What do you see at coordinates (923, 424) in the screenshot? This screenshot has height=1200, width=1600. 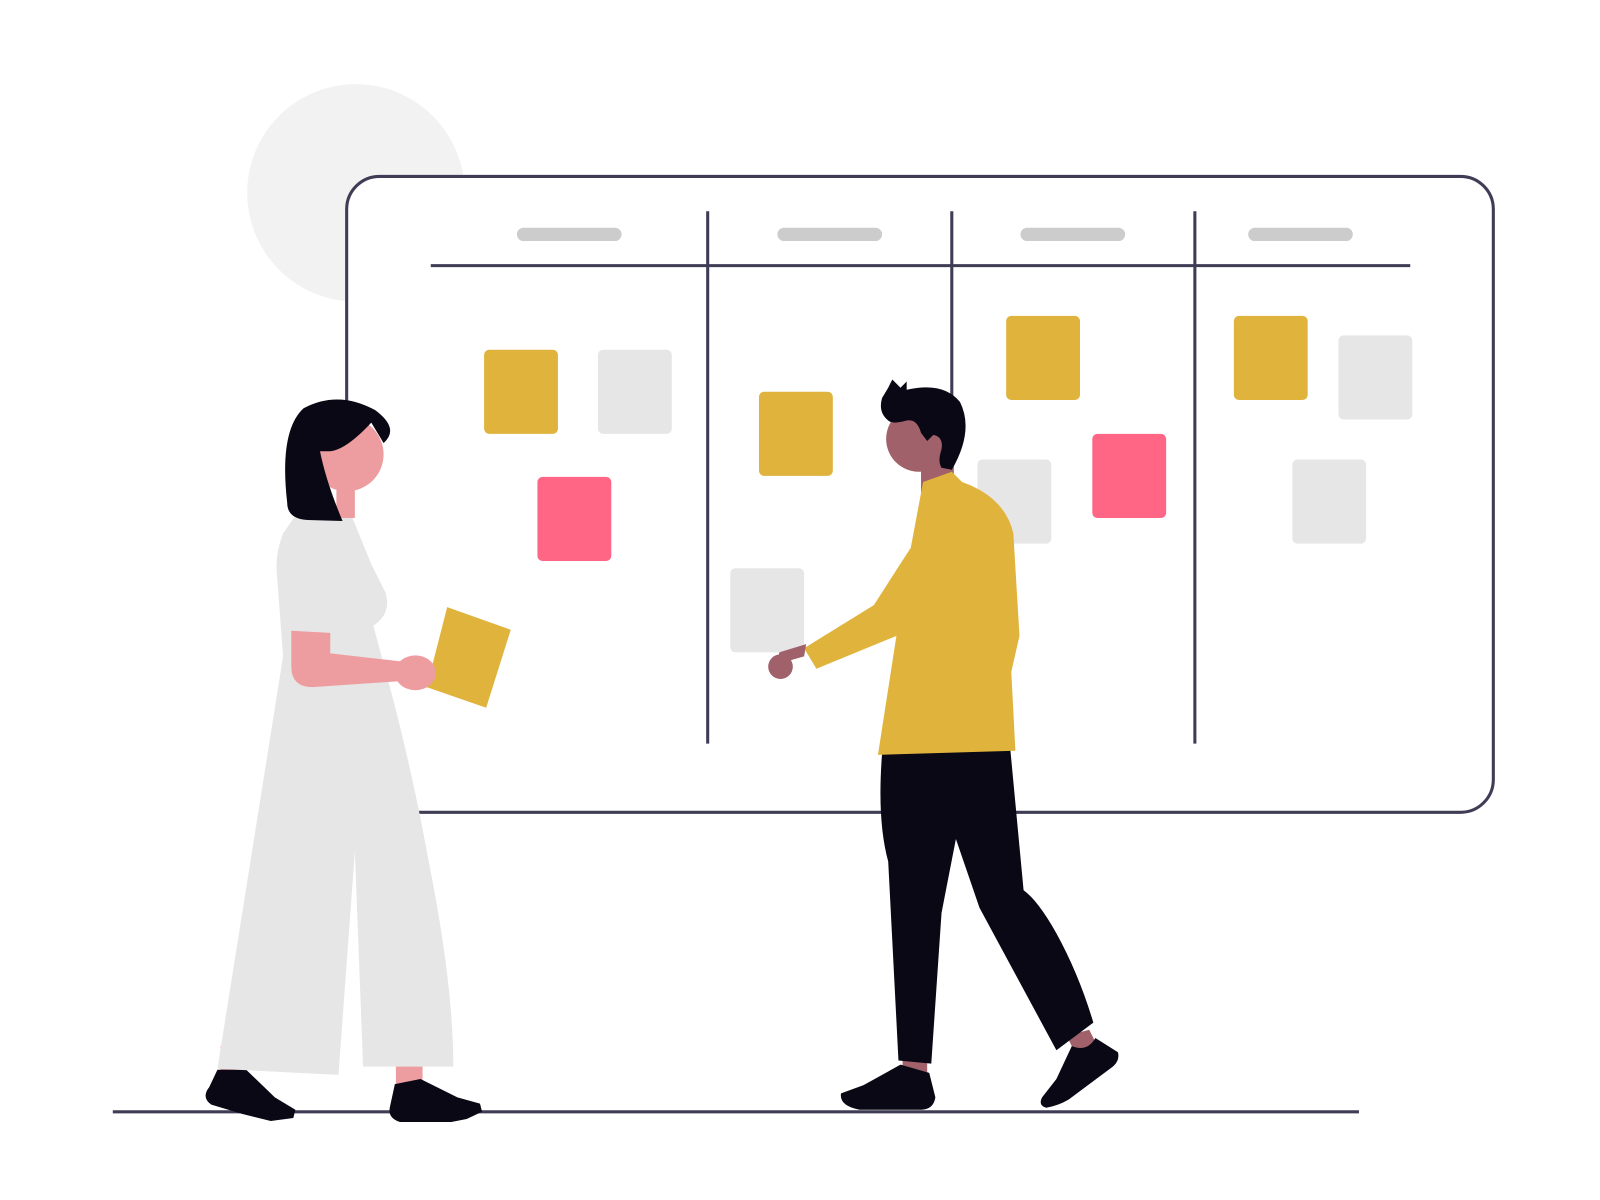 I see `man-hair` at bounding box center [923, 424].